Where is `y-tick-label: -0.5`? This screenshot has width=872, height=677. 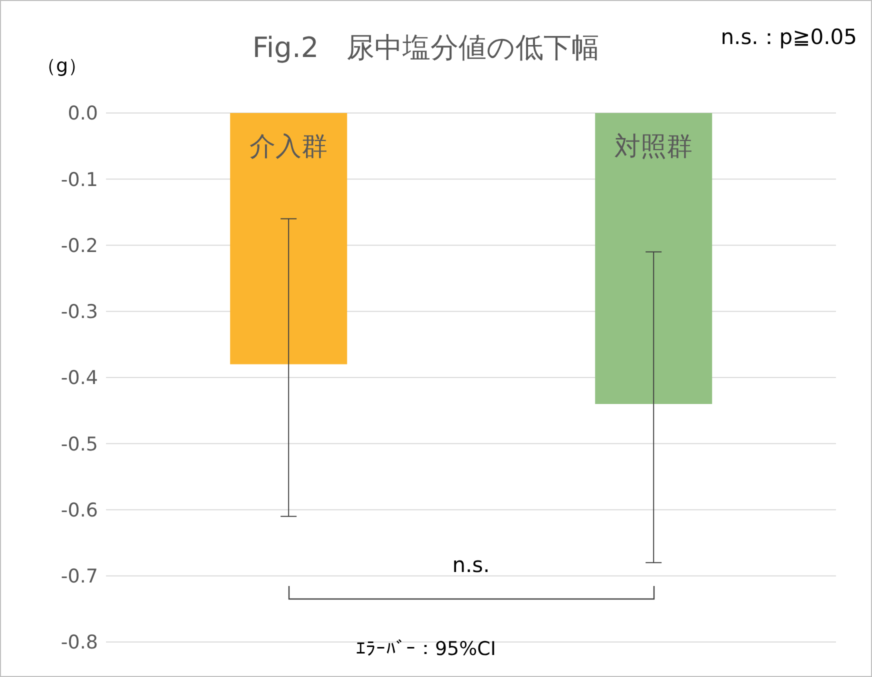
y-tick-label: -0.5 is located at coordinates (79, 444).